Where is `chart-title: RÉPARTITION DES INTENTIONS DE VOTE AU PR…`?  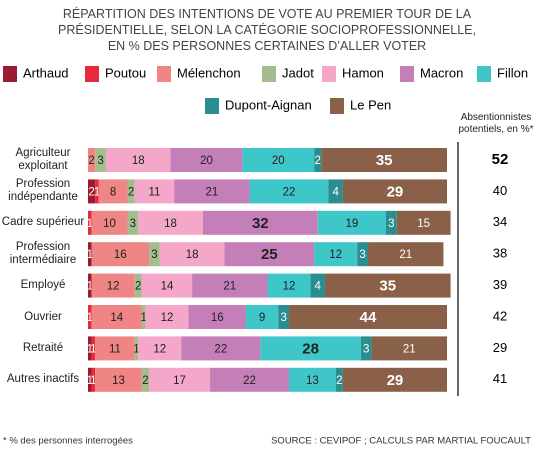
chart-title: RÉPARTITION DES INTENTIONS DE VOTE AU PR… is located at coordinates (267, 30).